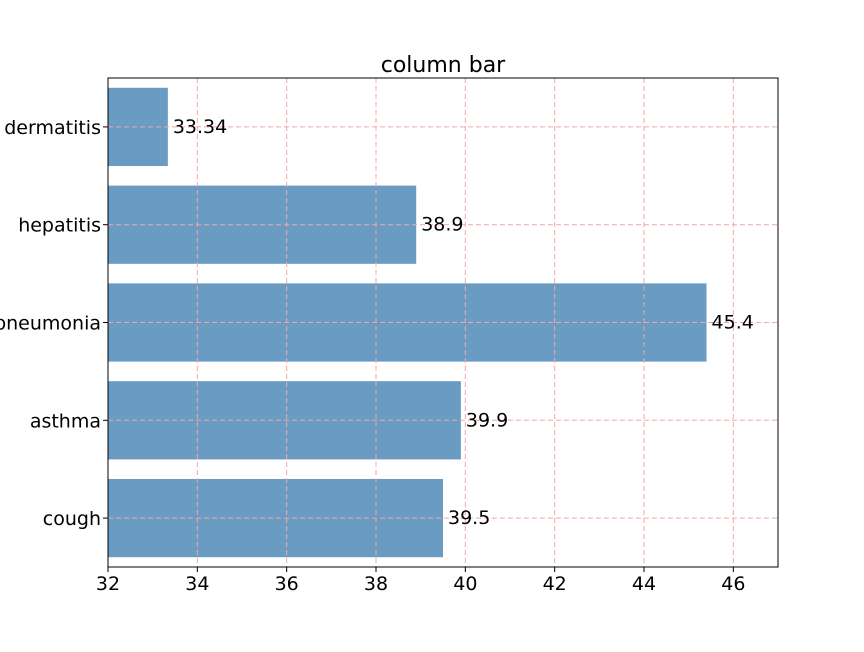  I want to click on data-label: 33.34, so click(200, 127).